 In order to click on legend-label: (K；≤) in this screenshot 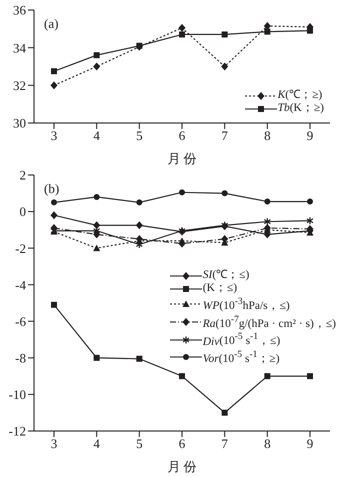, I will do `click(220, 288)`.